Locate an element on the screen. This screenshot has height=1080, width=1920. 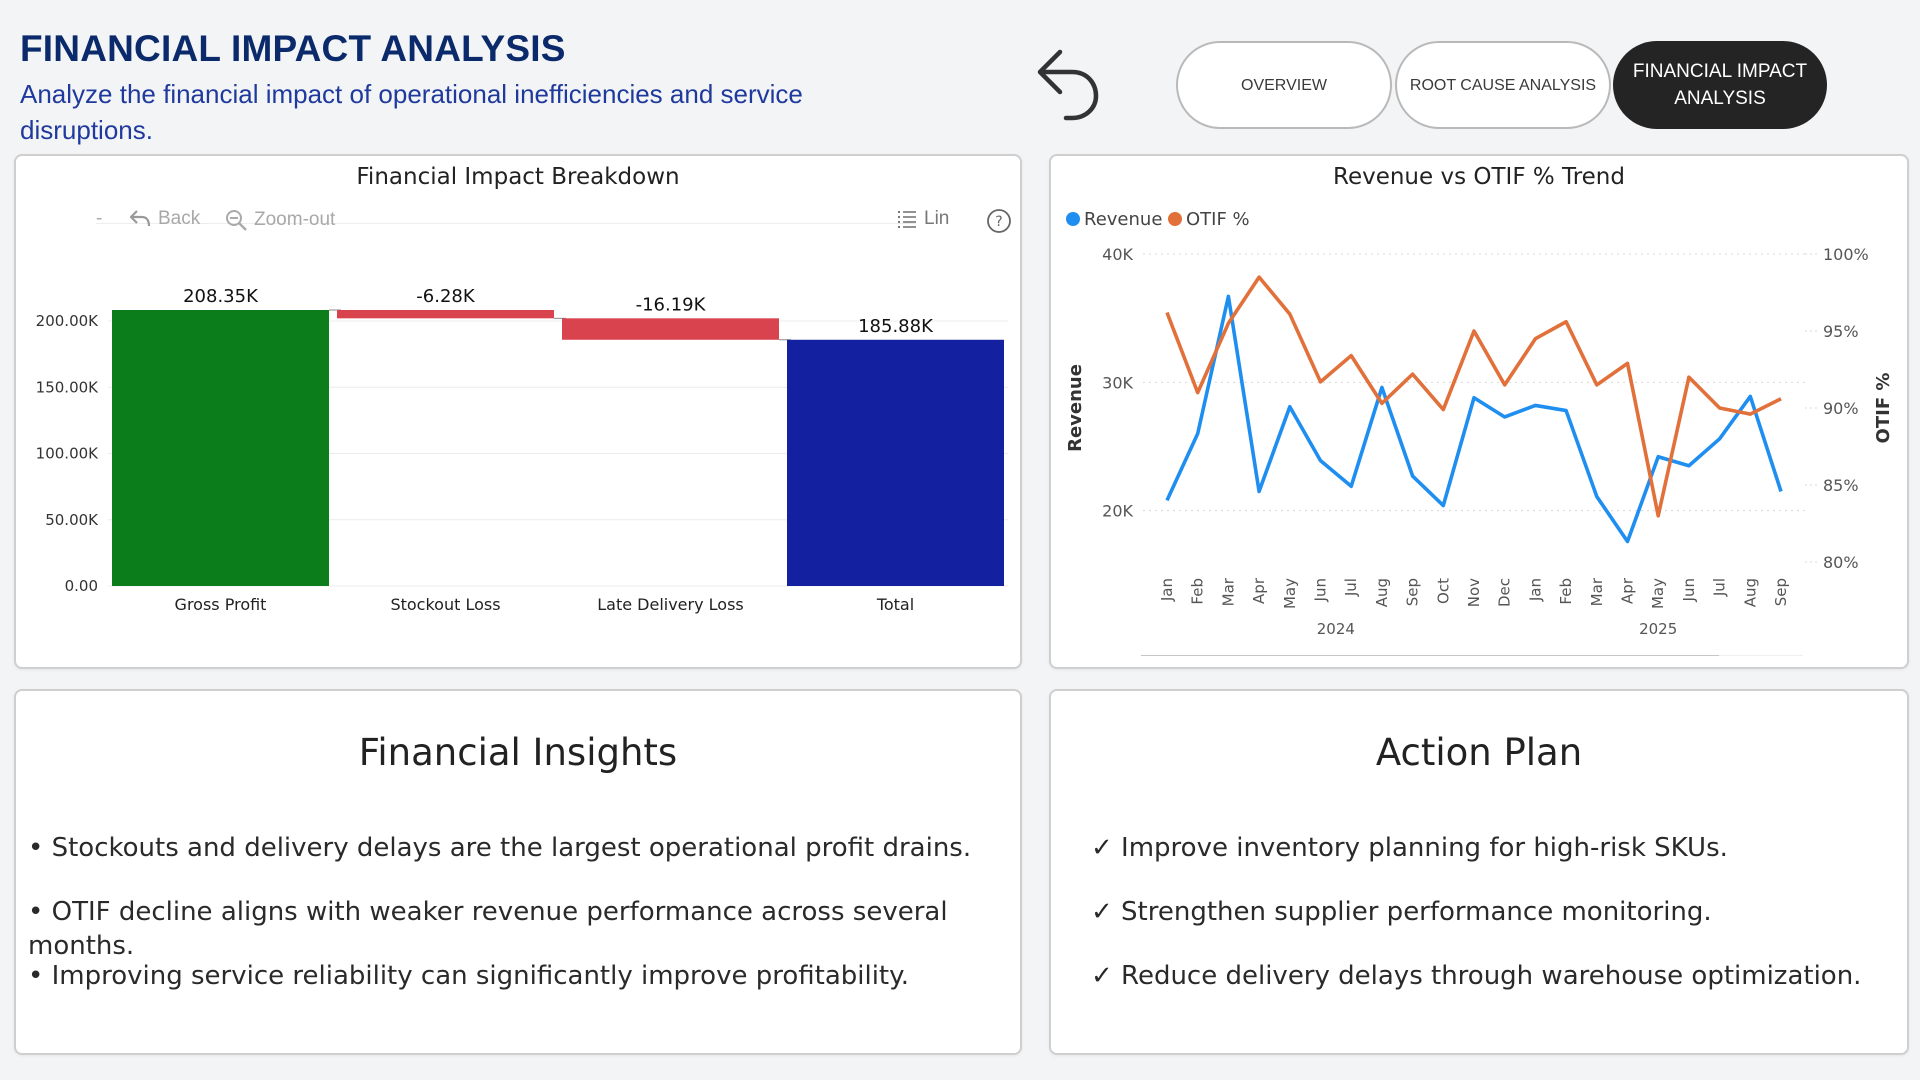
toolbar-dash: - is located at coordinates (99, 218).